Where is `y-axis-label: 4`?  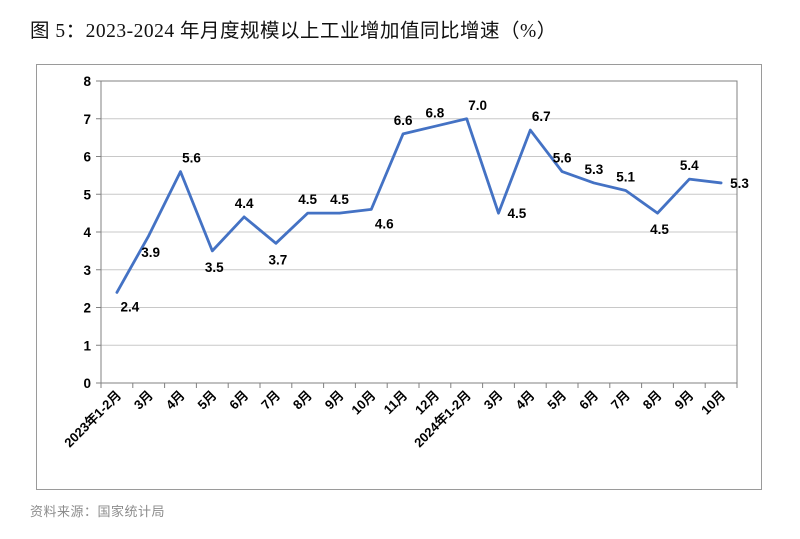
y-axis-label: 4 is located at coordinates (87, 232).